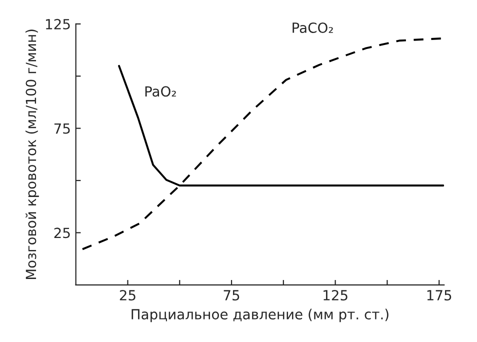 The width and height of the screenshot is (477, 342). I want to click on x-axis-title: Парциальное давление (мм рт. ст.), so click(260, 315).